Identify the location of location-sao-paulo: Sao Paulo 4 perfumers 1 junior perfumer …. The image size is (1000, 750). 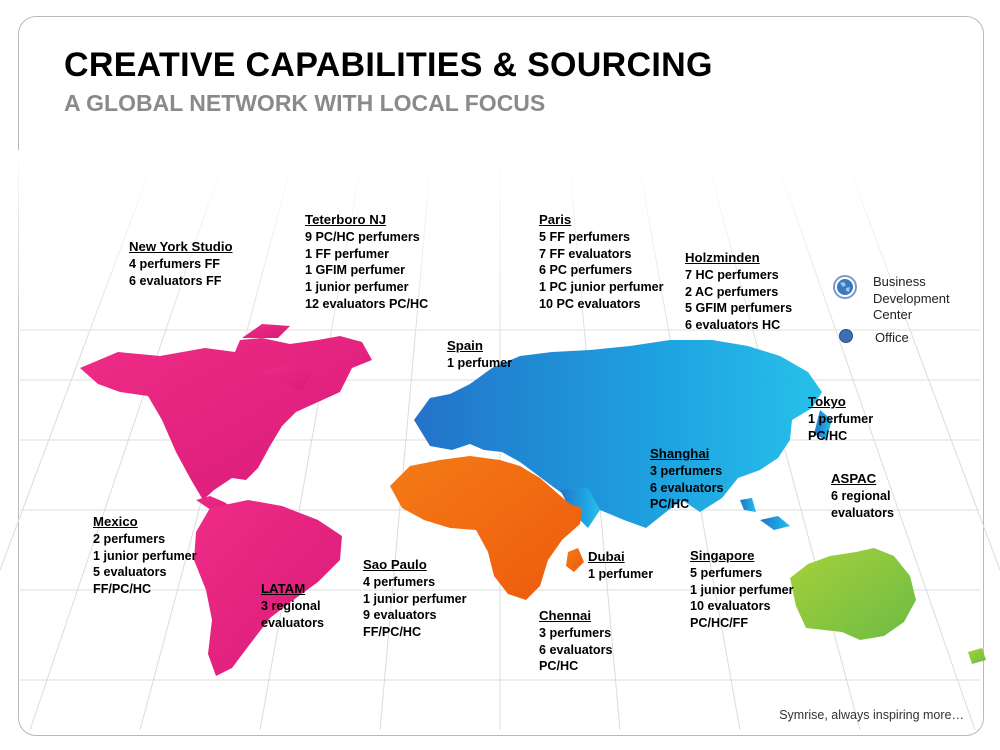
(415, 599).